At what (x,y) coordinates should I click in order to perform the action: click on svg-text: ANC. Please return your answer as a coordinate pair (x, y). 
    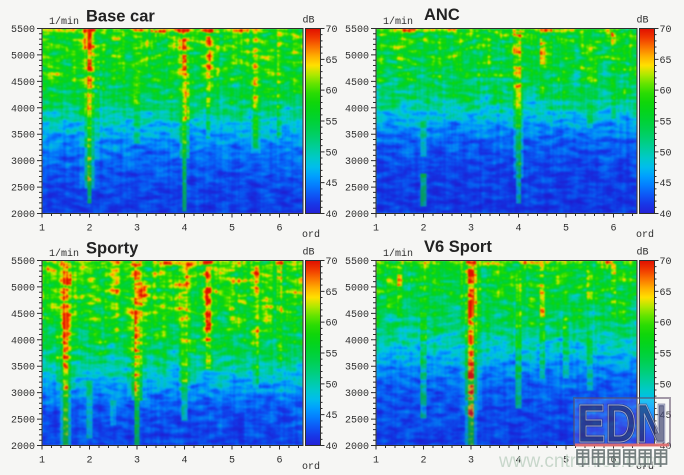
    Looking at the image, I should click on (442, 15).